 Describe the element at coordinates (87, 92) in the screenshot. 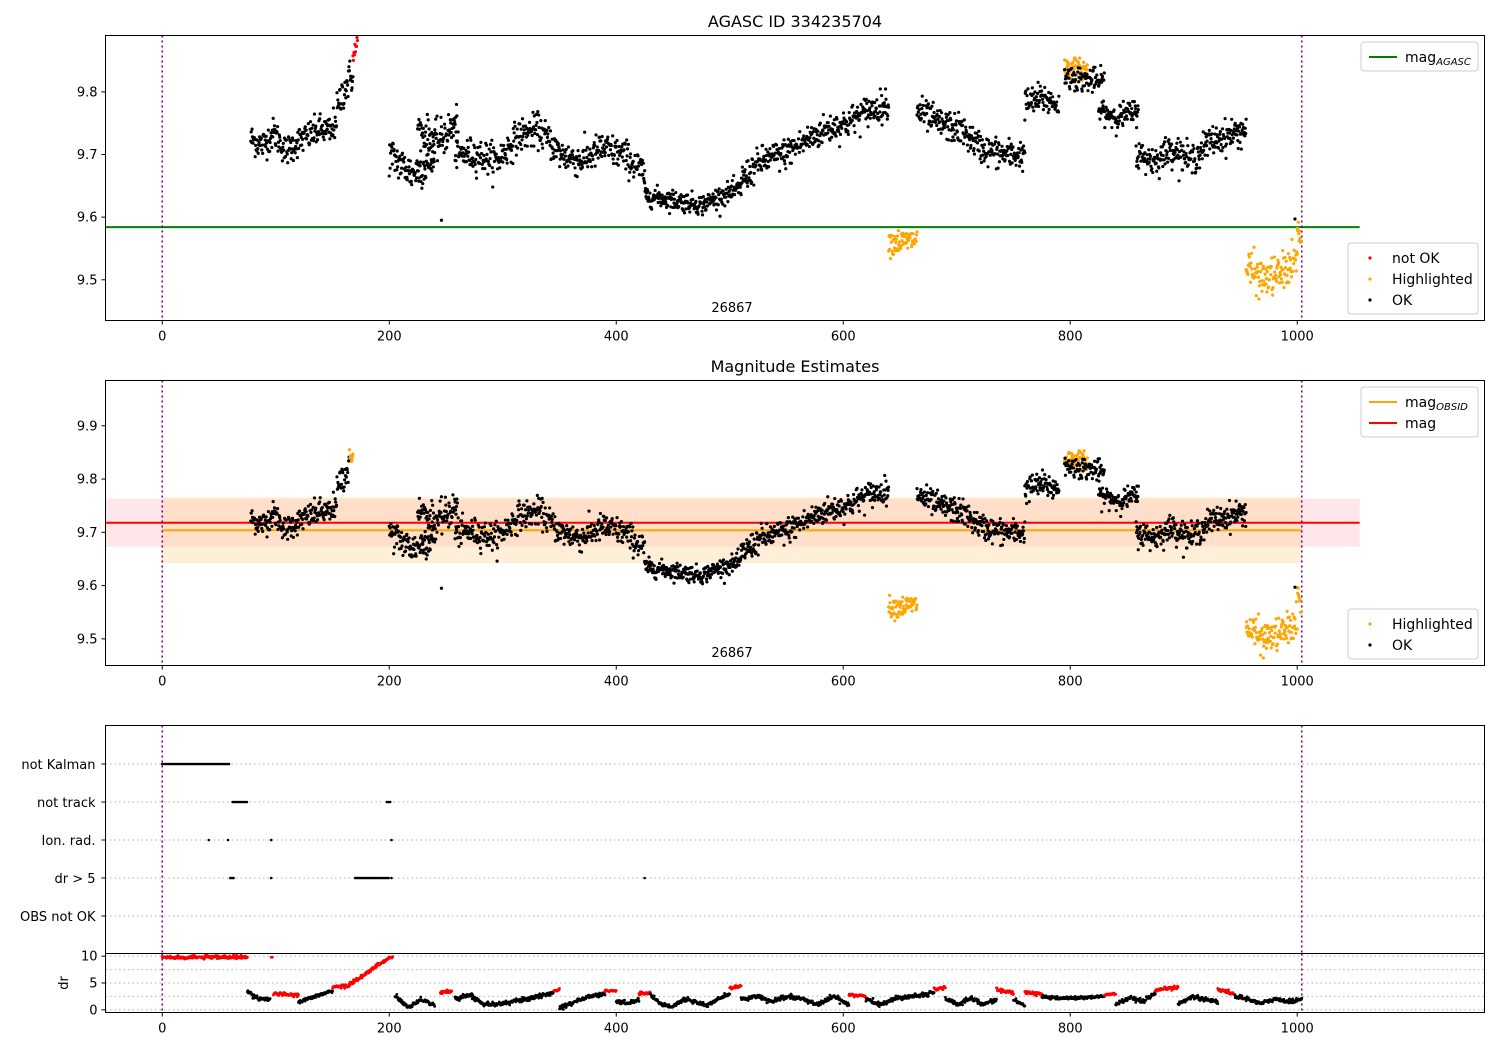

I see `panel1-ytick-label: 9.8` at that location.